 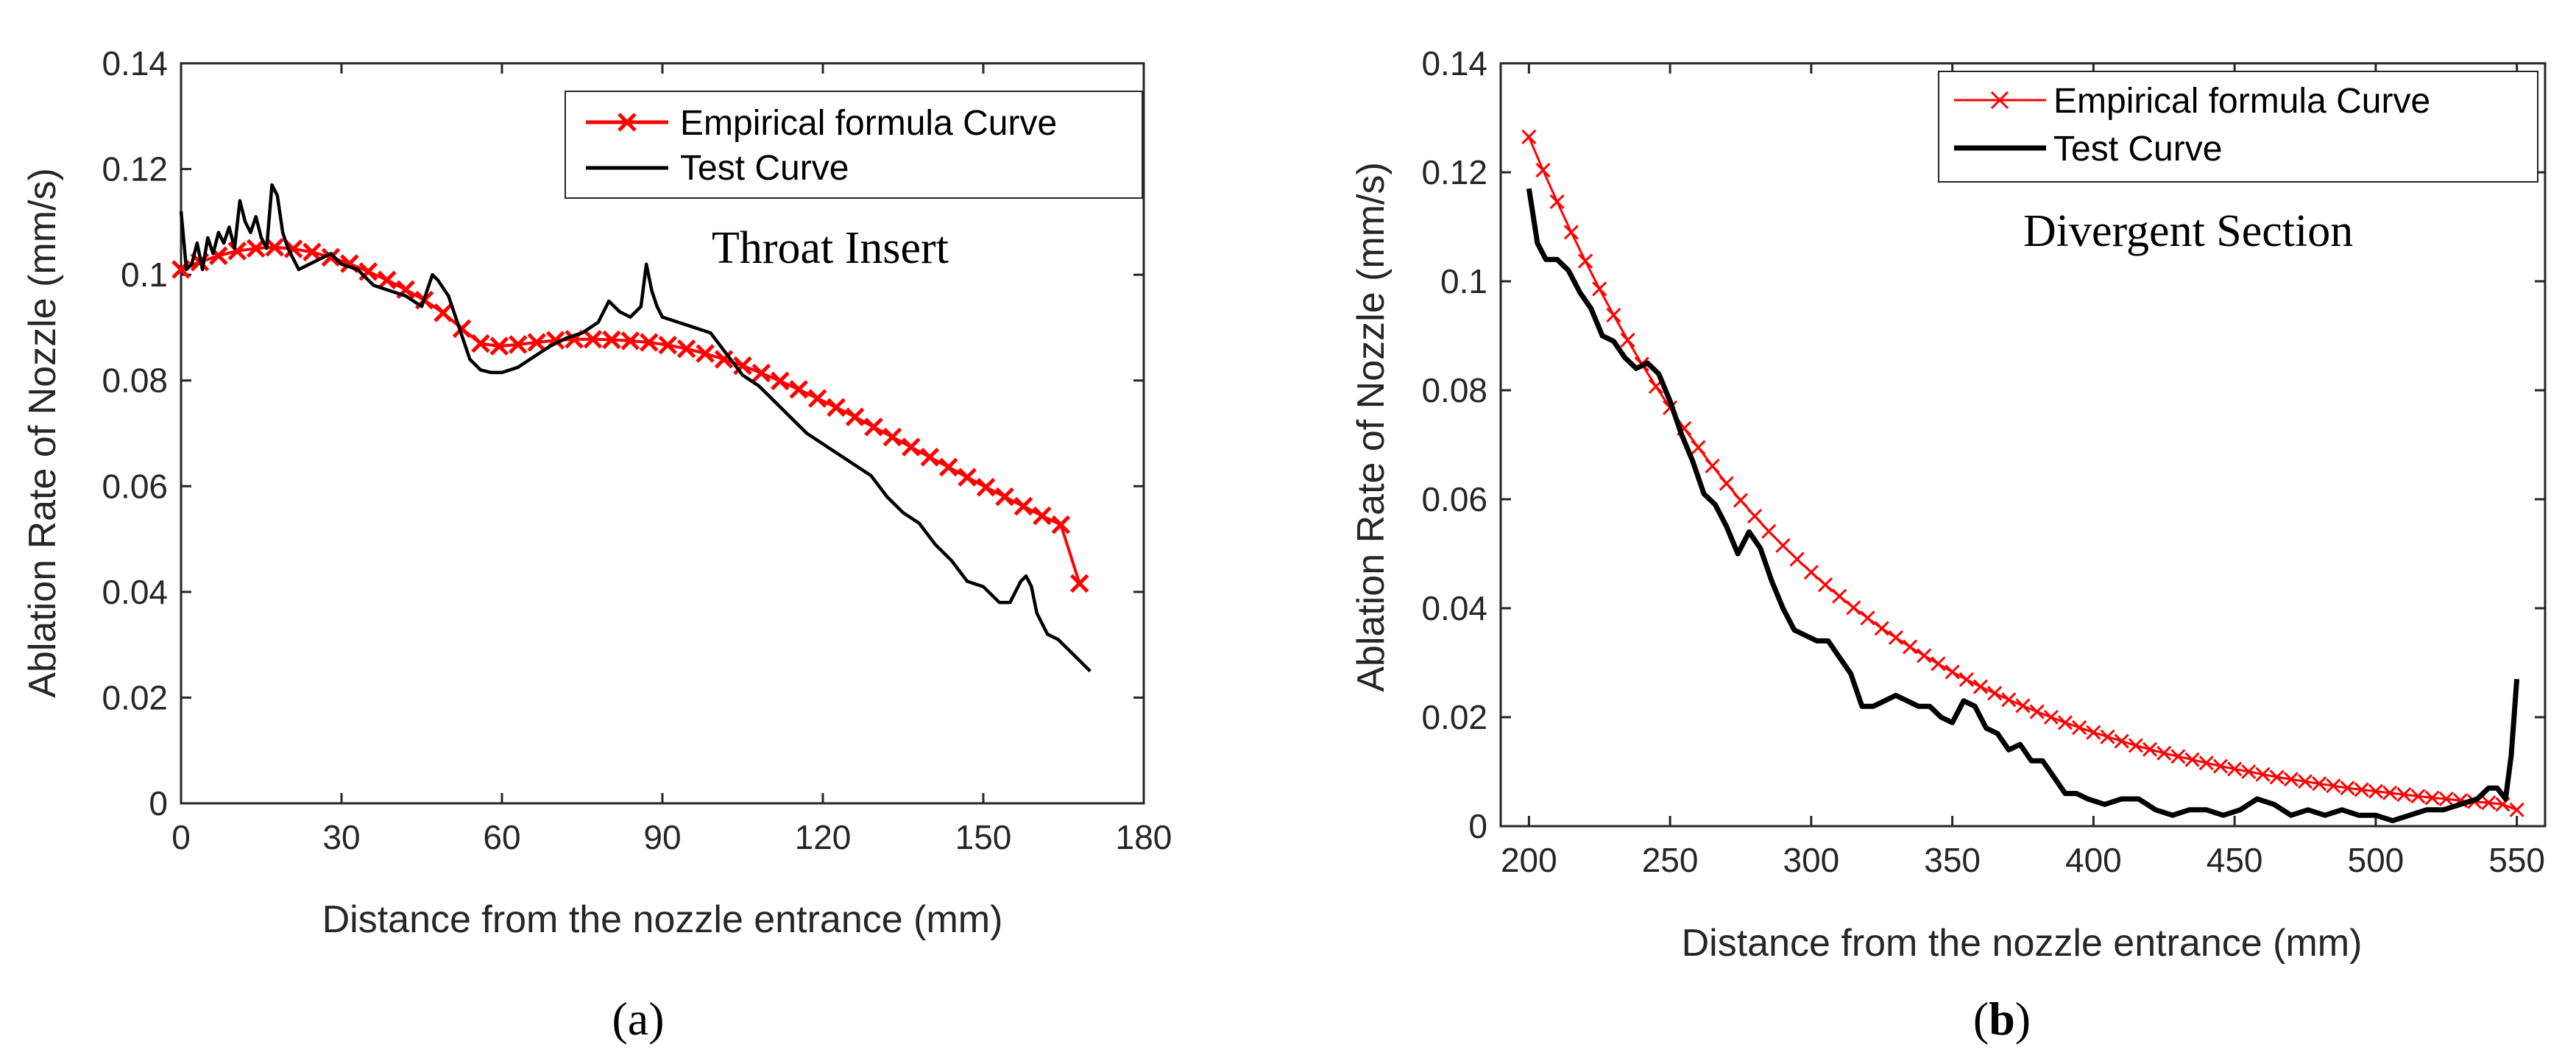 What do you see at coordinates (341, 837) in the screenshot?
I see `x-tick-label: 30` at bounding box center [341, 837].